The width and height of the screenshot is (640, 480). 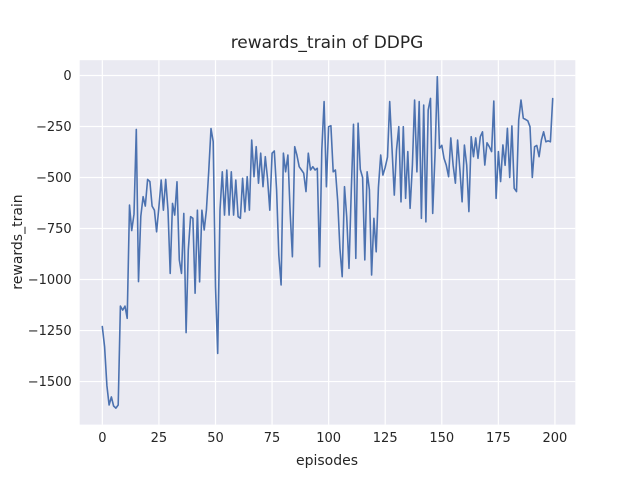 What do you see at coordinates (555, 438) in the screenshot?
I see `x-tick-label: 200` at bounding box center [555, 438].